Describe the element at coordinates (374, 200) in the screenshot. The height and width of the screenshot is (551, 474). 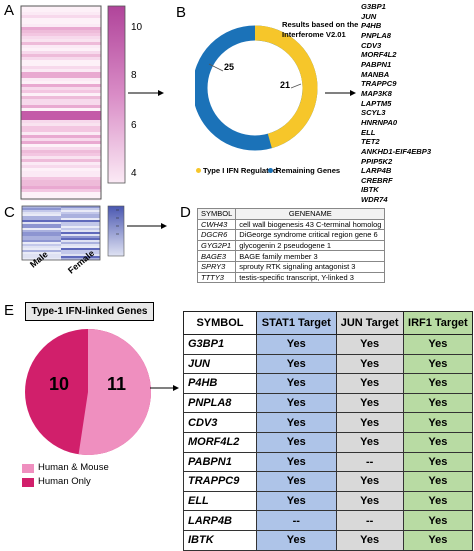
I see `gene-list-item: WDR74` at that location.